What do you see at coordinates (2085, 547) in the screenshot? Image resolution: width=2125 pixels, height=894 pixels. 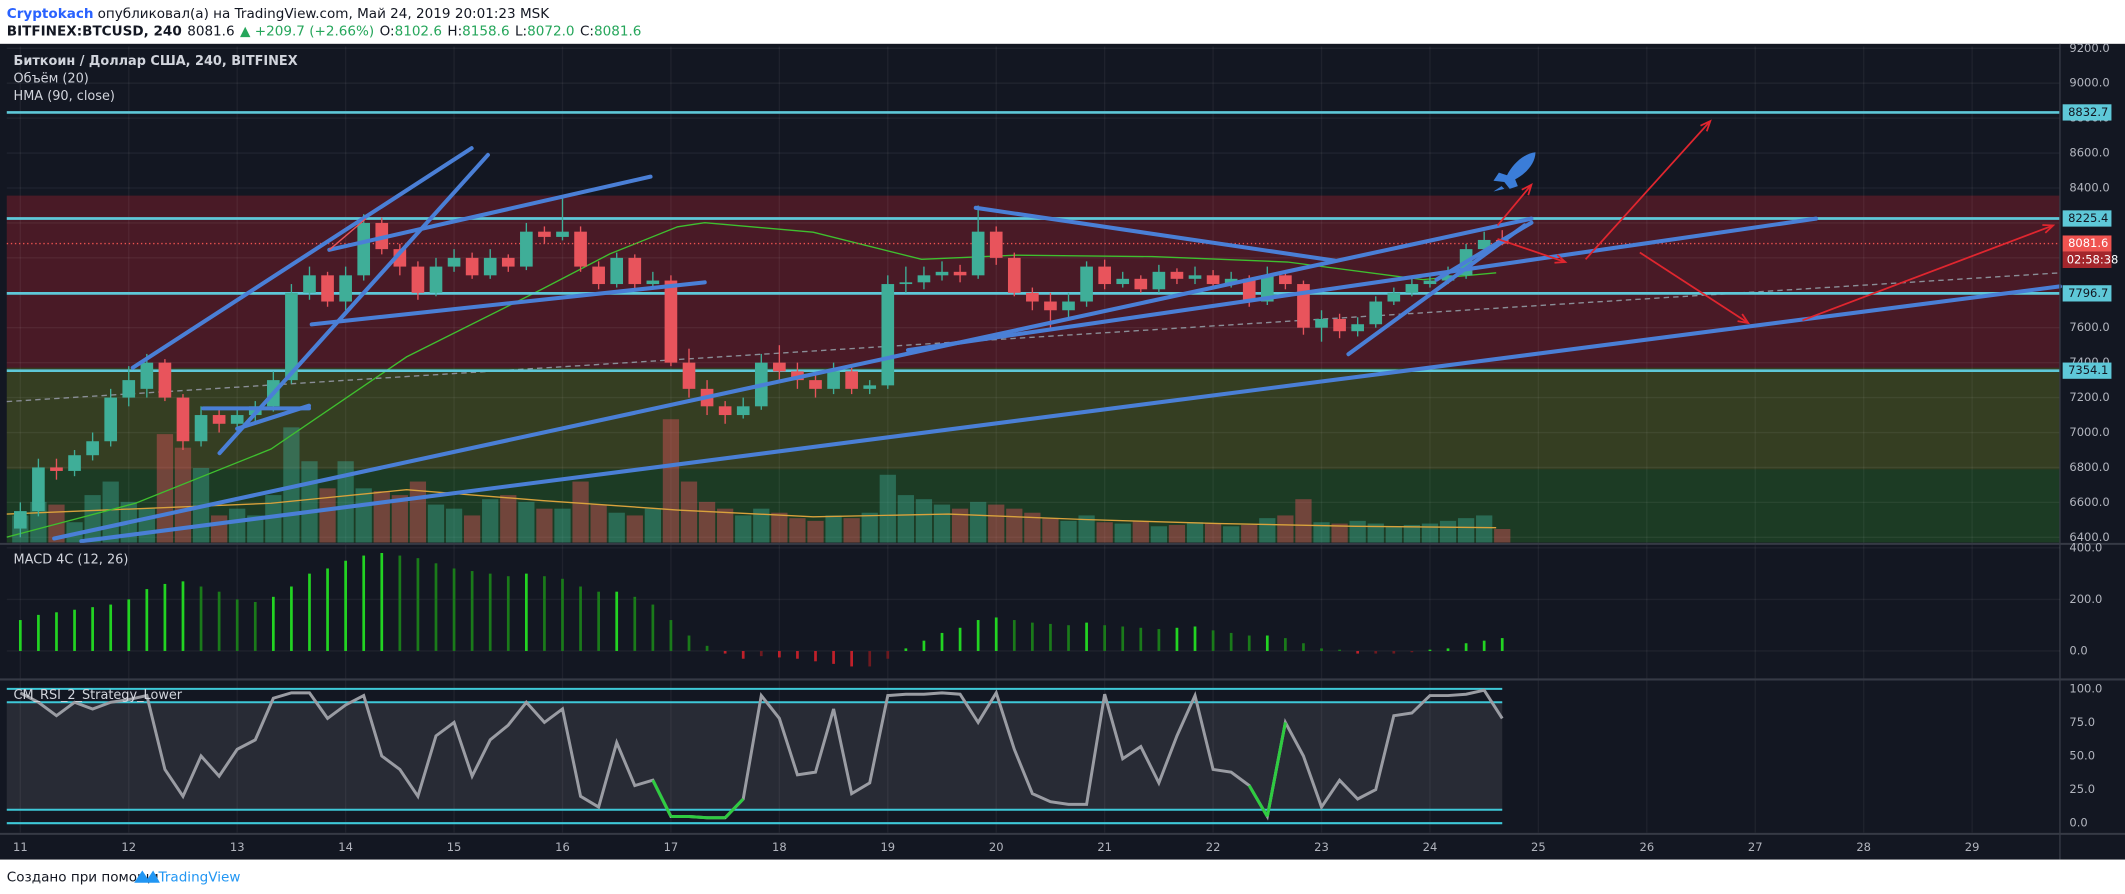 I see `y-tick-label: 400.0` at bounding box center [2085, 547].